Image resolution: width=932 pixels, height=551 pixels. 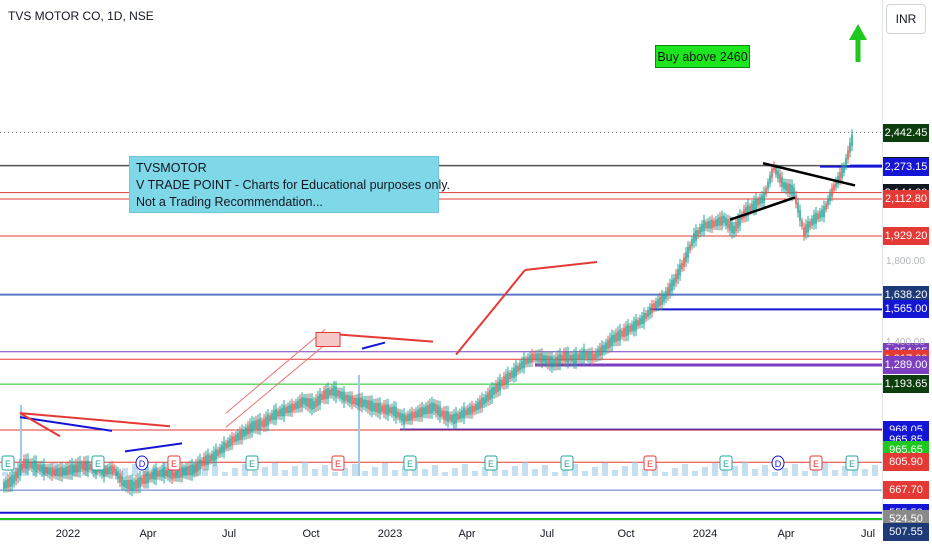 I want to click on time-axis, so click(x=441, y=535).